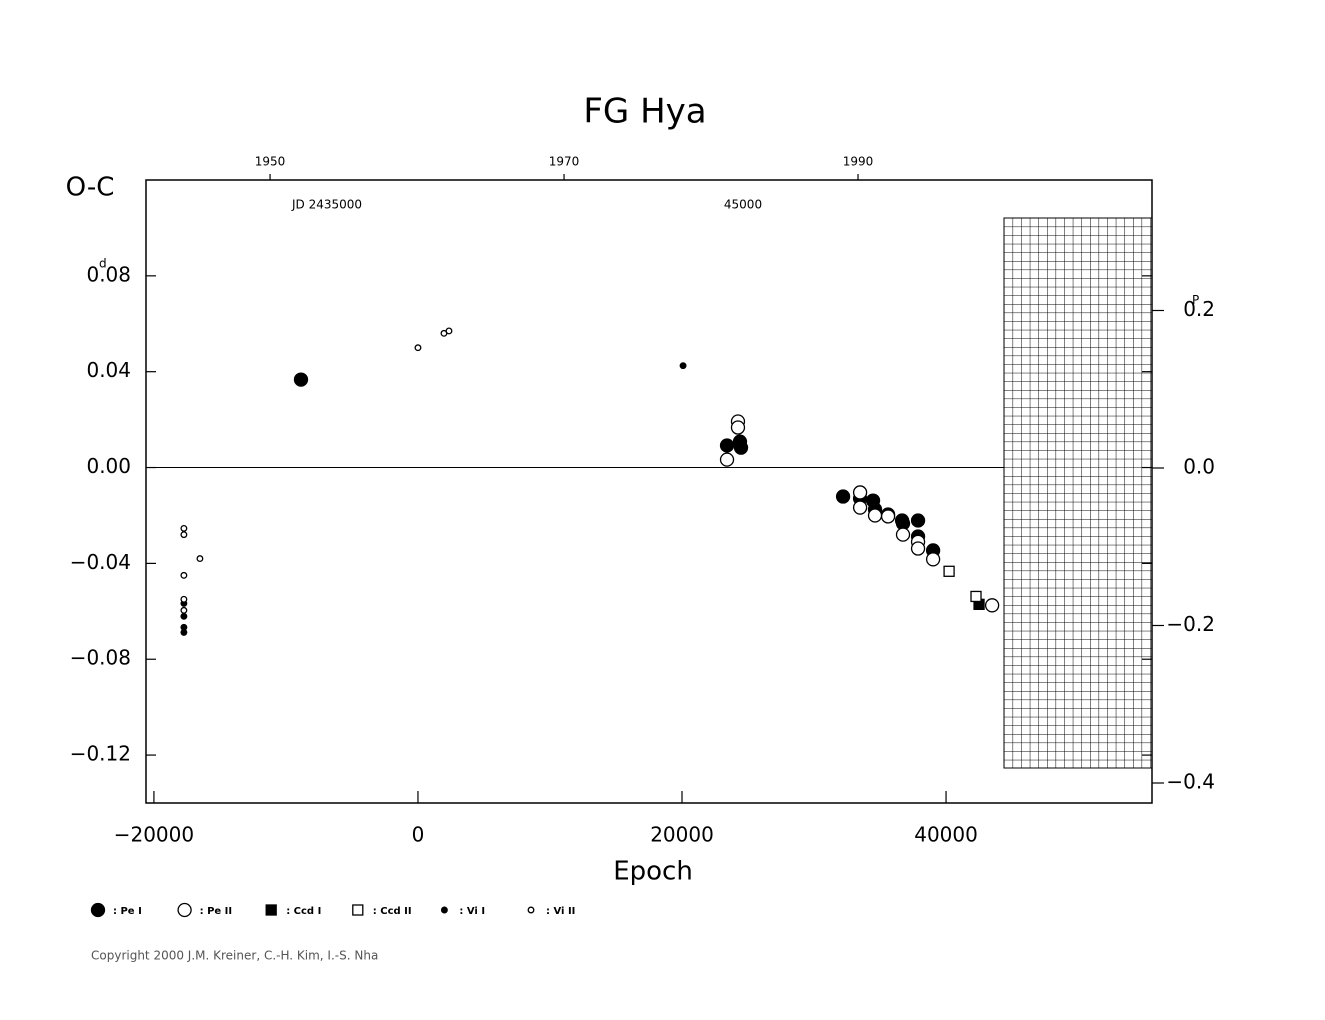 This screenshot has width=1325, height=1020. I want to click on x-tick-label: −20000, so click(154, 835).